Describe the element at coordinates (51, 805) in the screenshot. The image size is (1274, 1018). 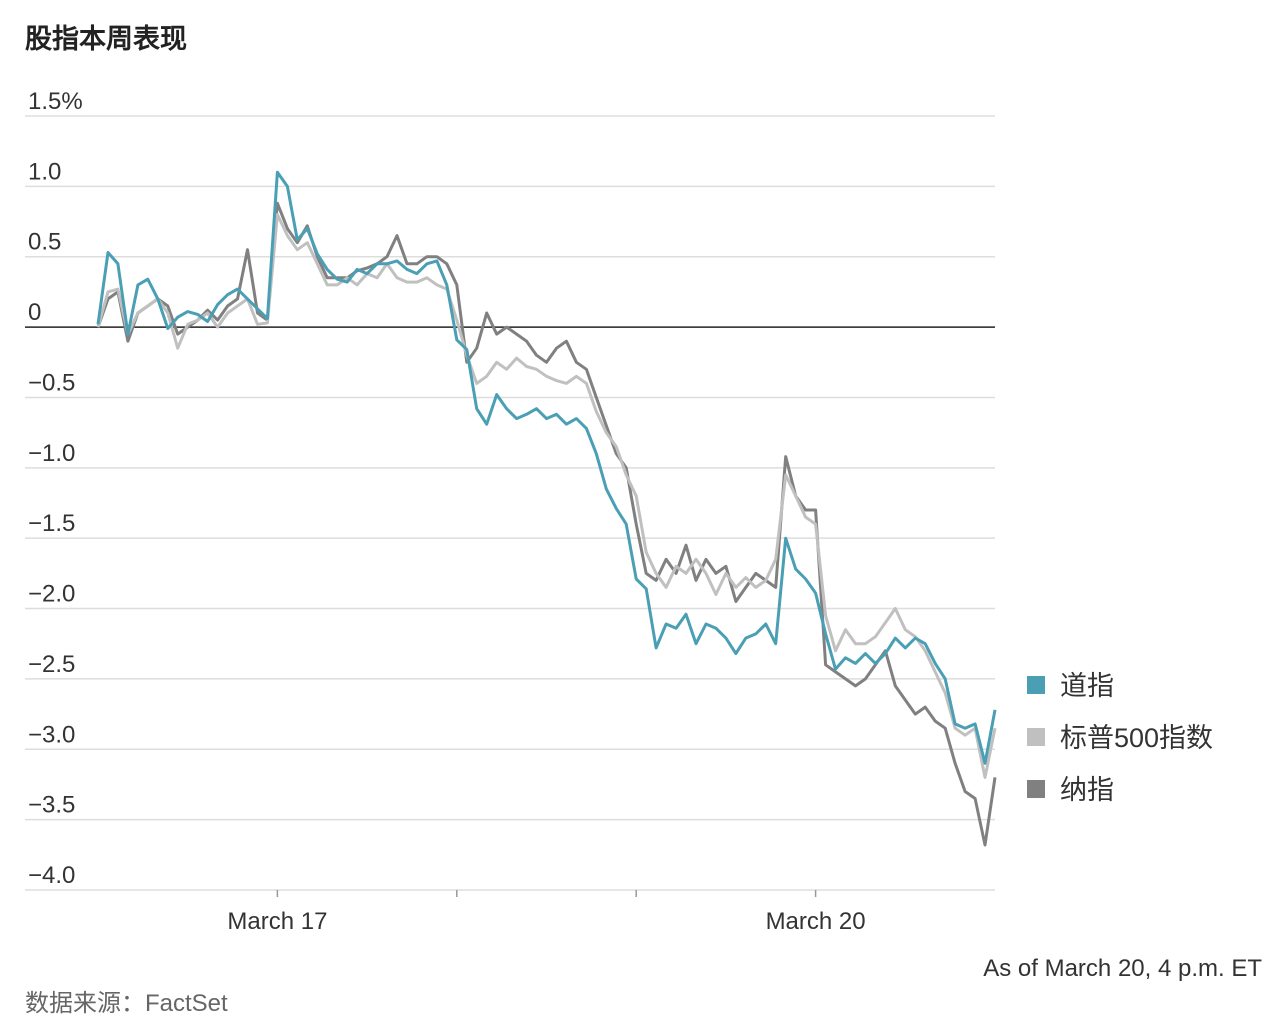
I see `y-tick-label: −3.5` at that location.